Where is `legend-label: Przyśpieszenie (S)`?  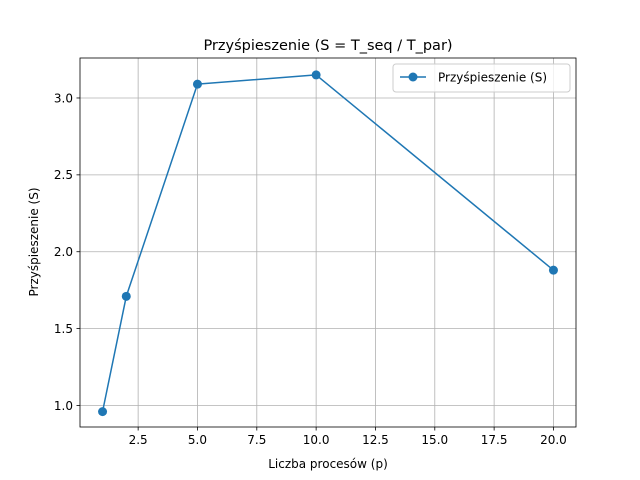
legend-label: Przyśpieszenie (S) is located at coordinates (492, 78).